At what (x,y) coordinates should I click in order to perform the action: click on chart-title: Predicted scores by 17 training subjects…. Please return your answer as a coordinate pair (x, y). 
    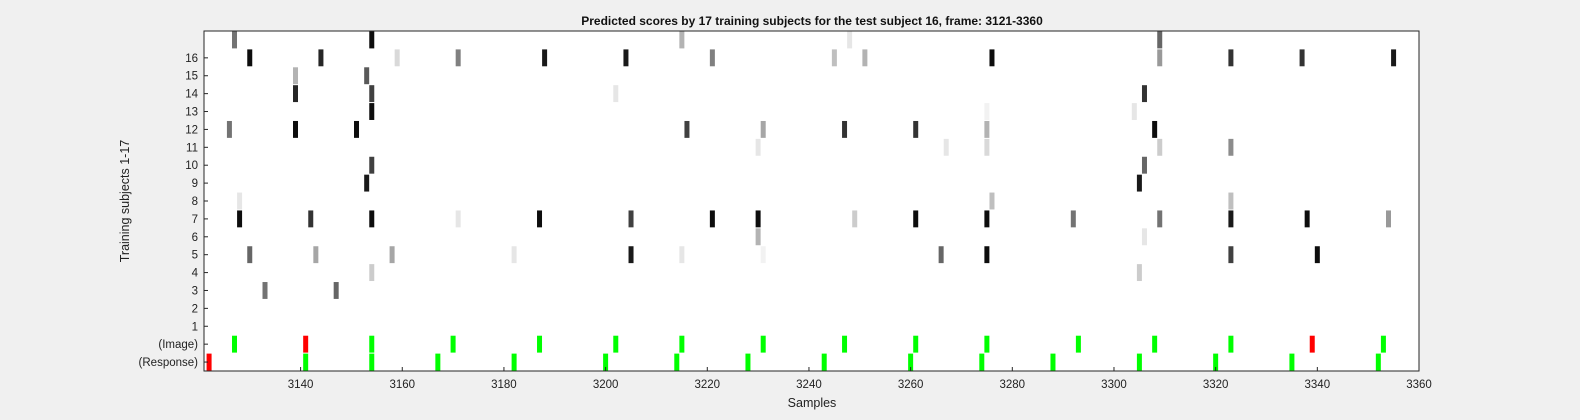
    Looking at the image, I should click on (812, 21).